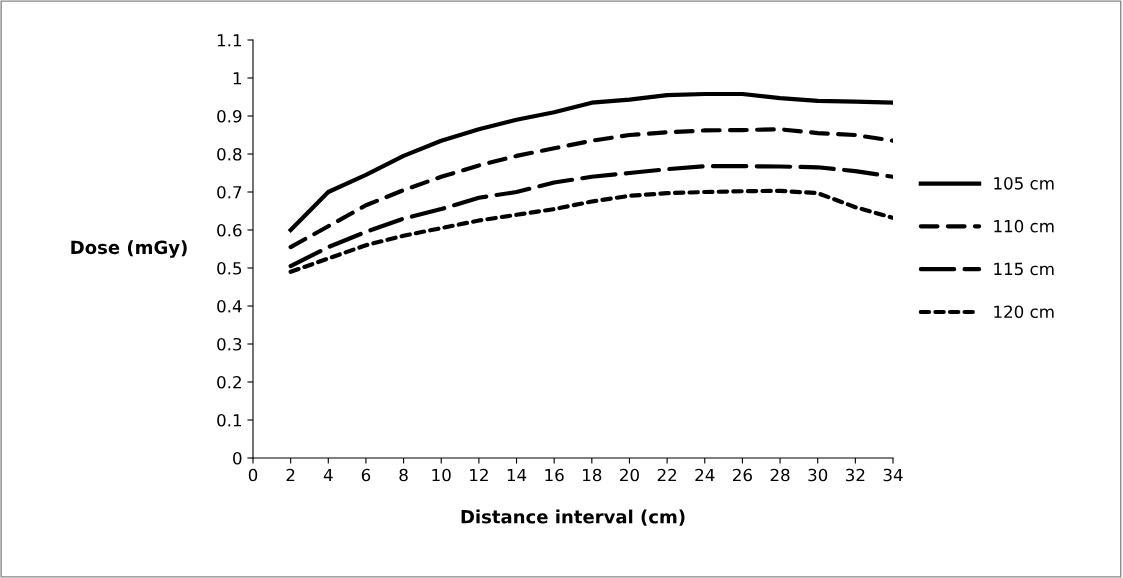 This screenshot has width=1123, height=578. I want to click on legend-label: 110 cm, so click(1024, 226).